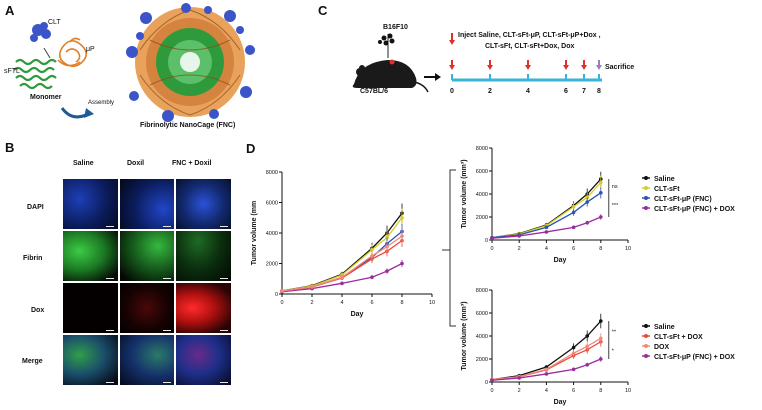 This screenshot has width=762, height=410. Describe the element at coordinates (32, 361) in the screenshot. I see `row-merge: Merge` at that location.